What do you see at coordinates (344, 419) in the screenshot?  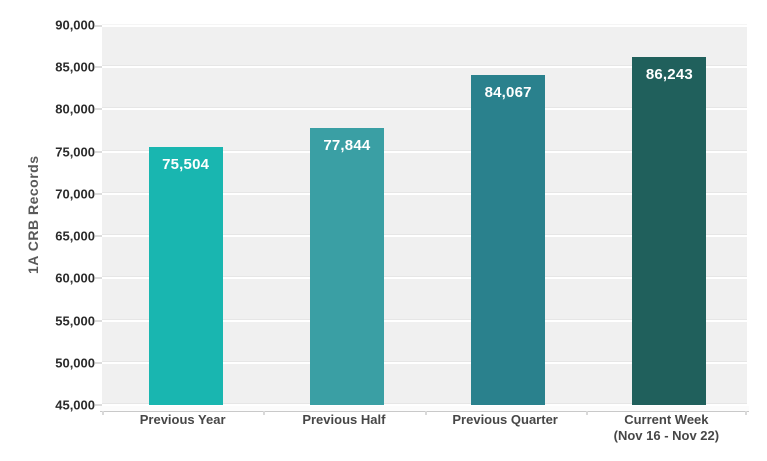 I see `x-category-label: Previous Half` at bounding box center [344, 419].